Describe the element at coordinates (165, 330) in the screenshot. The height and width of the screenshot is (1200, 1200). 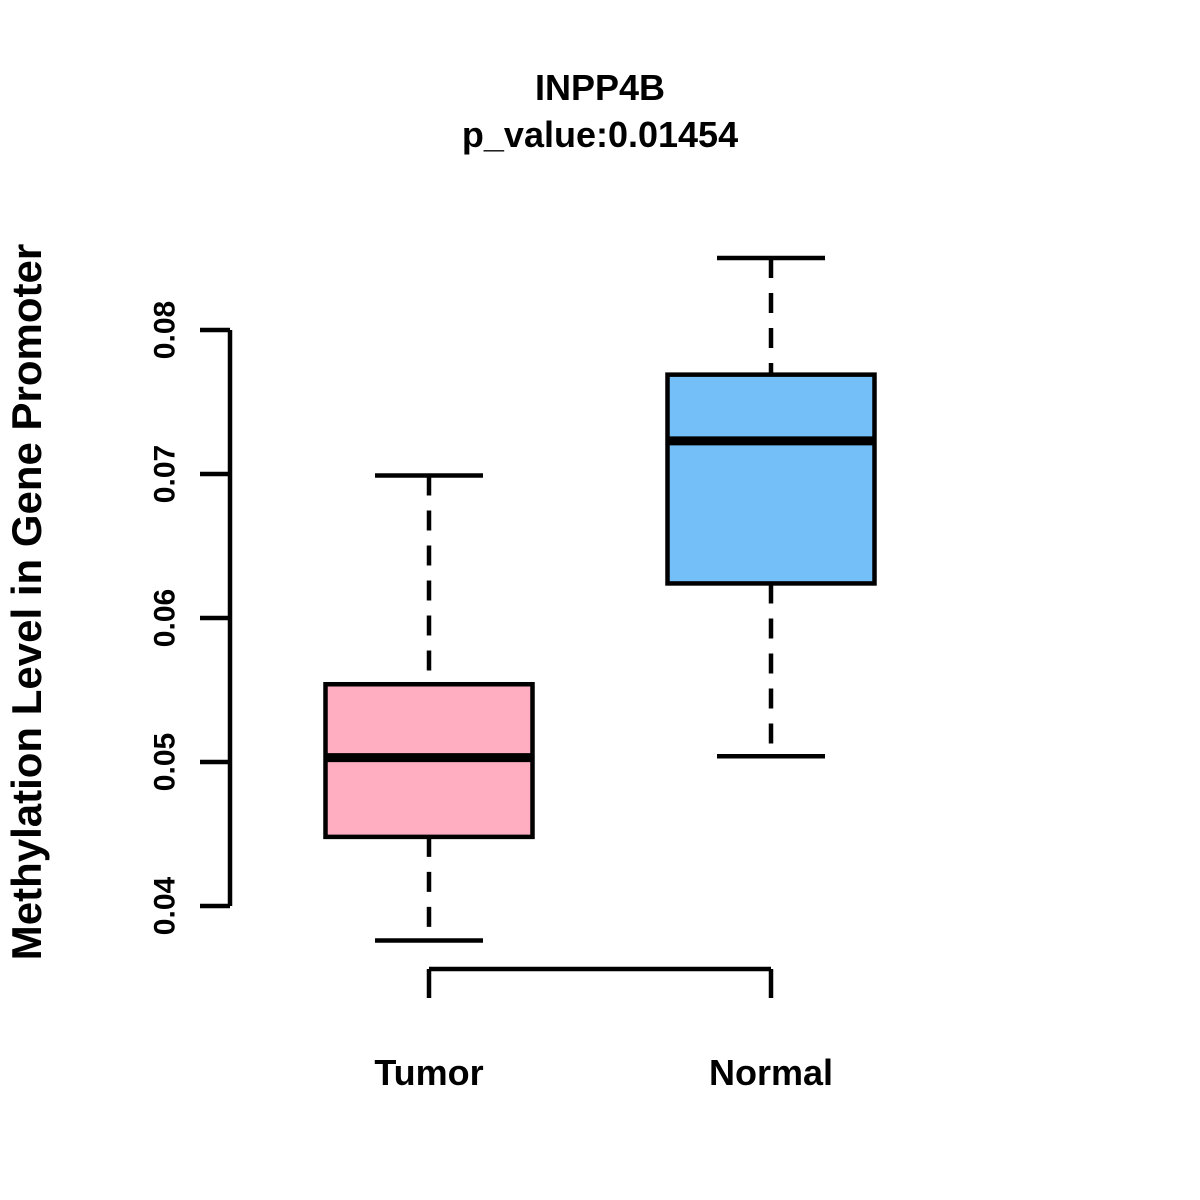
I see `y-tick-label: 0.08` at that location.